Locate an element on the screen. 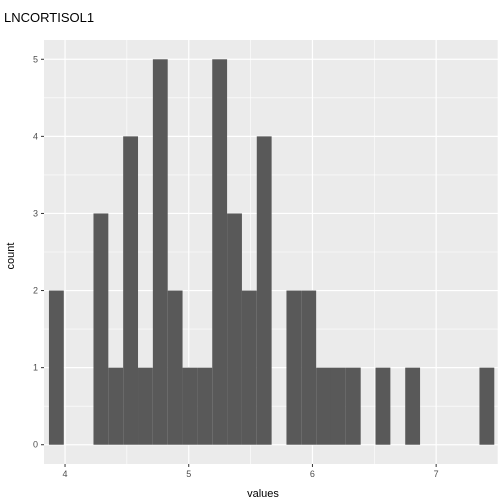  y-axis: 0 1 2 3 4 5 is located at coordinates (38, 252).